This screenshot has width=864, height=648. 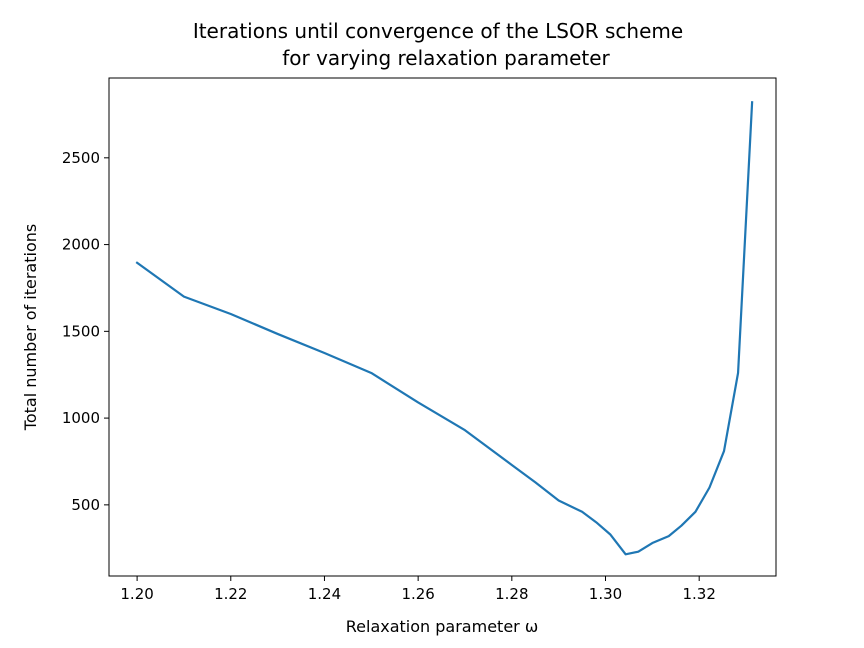 I want to click on x-tick-label: 1.22, so click(x=230, y=594).